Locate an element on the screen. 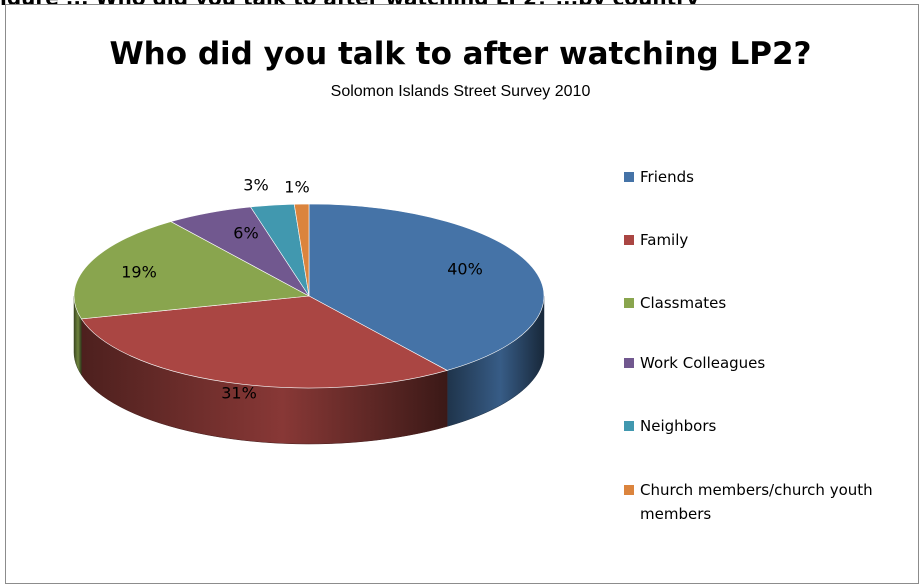  chart-subtitle: Solomon Islands Street Survey 2010 is located at coordinates (460, 91).